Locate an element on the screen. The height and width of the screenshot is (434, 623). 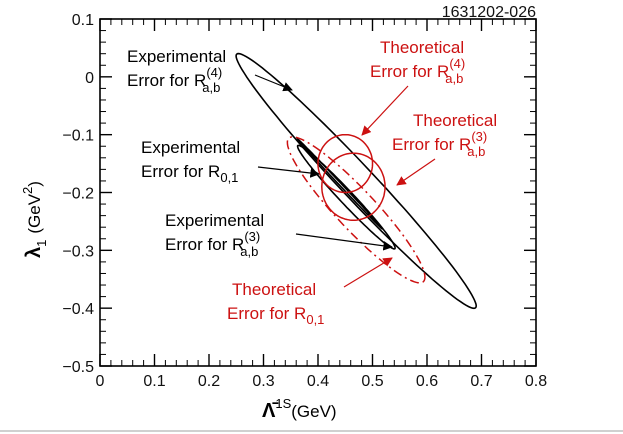
arrow-exp-r4 is located at coordinates (273, 83).